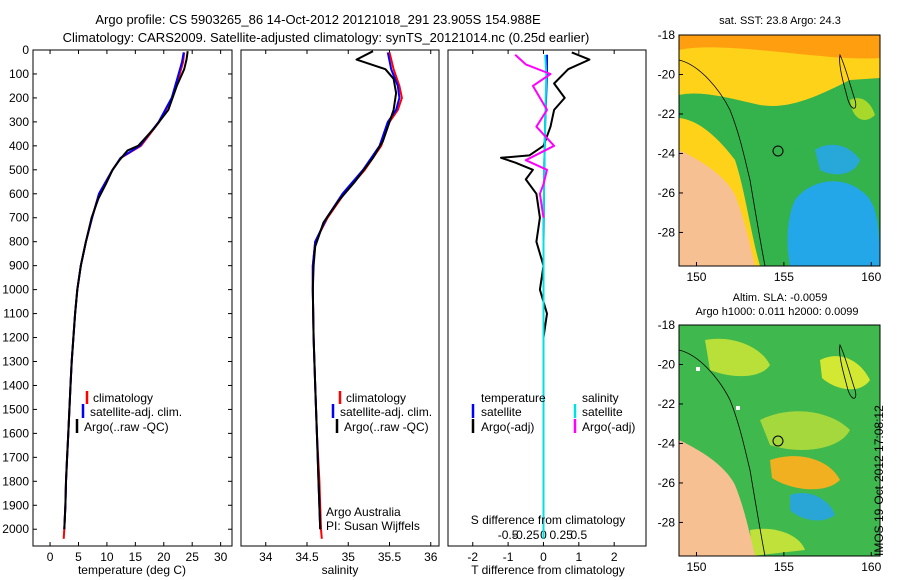 The width and height of the screenshot is (900, 580). Describe the element at coordinates (604, 412) in the screenshot. I see `difference-legend-salinity: salinity satellite Argo(-adj)` at that location.